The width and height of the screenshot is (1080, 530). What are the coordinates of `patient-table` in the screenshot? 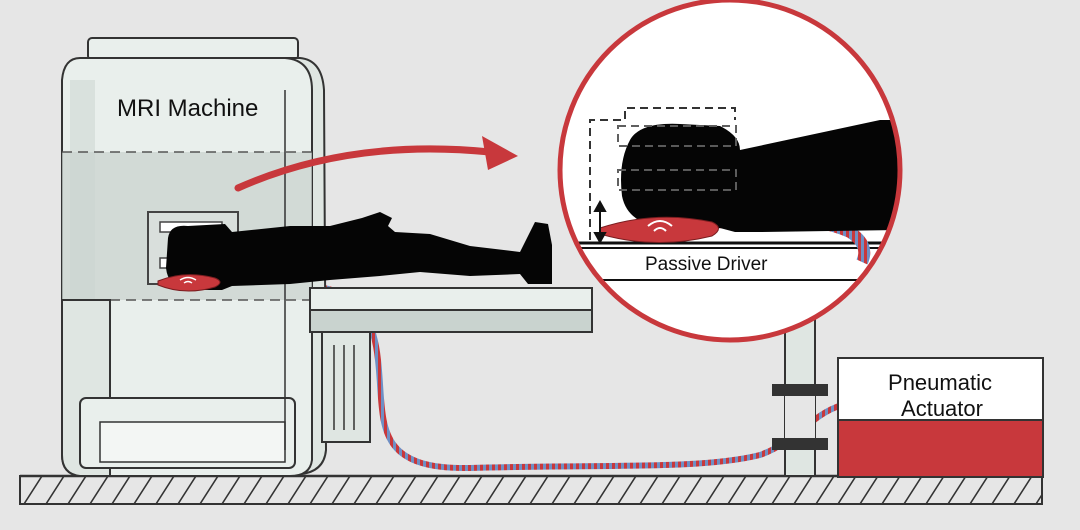 It's located at (451, 365).